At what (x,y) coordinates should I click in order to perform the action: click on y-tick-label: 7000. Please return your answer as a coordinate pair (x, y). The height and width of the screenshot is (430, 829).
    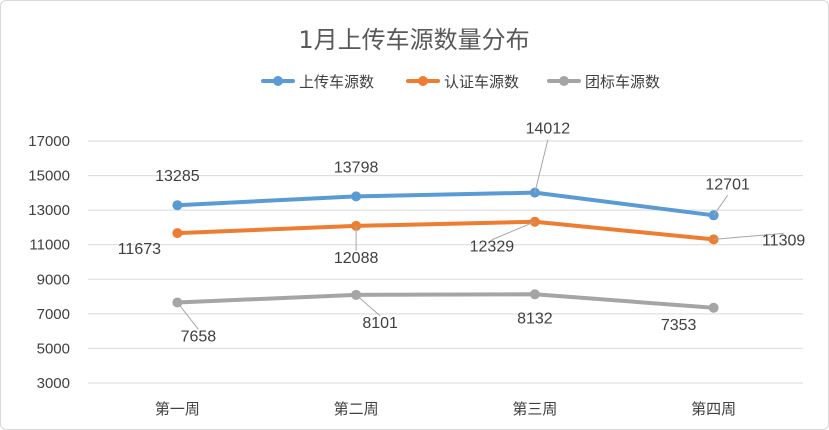
    Looking at the image, I should click on (53, 314).